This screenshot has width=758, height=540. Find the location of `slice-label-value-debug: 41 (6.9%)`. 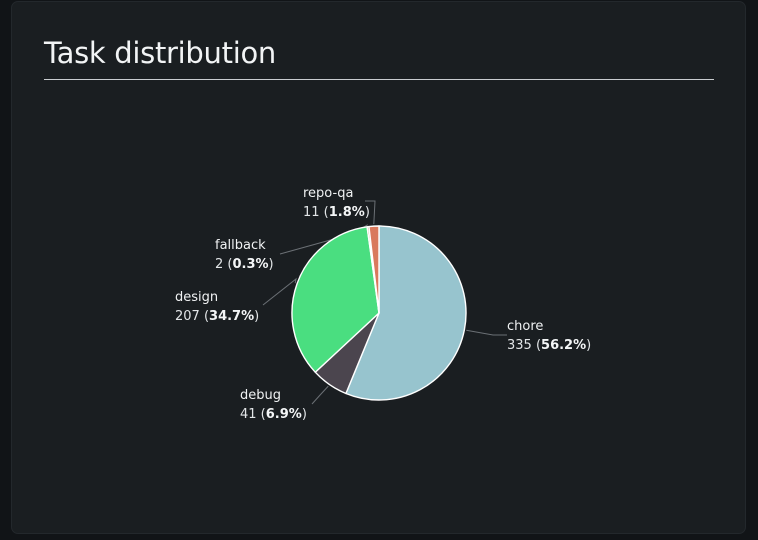

slice-label-value-debug: 41 (6.9%) is located at coordinates (273, 414).